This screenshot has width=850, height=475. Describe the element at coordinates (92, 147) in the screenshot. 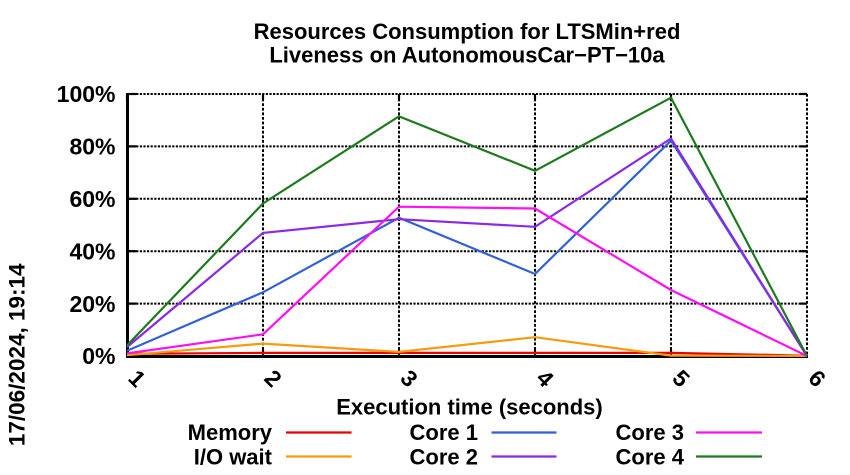

I see `svg-text: 80%` at that location.